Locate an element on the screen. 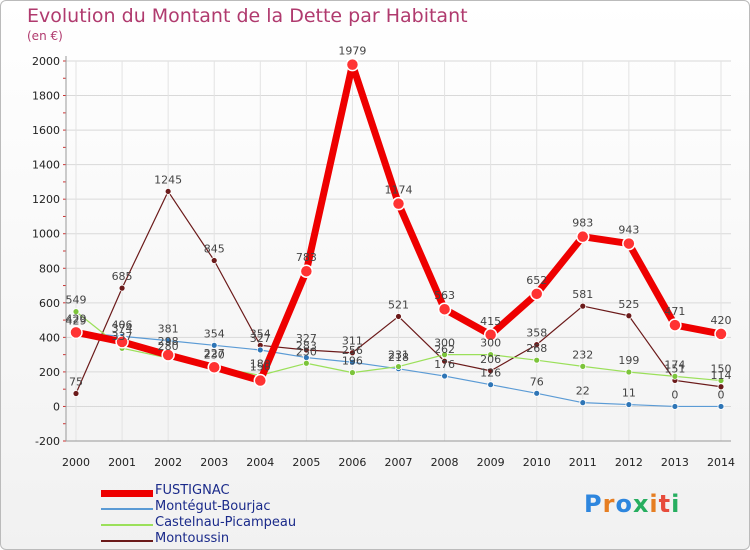 This screenshot has width=750, height=550. data-label-fustignac: 150 is located at coordinates (260, 367).